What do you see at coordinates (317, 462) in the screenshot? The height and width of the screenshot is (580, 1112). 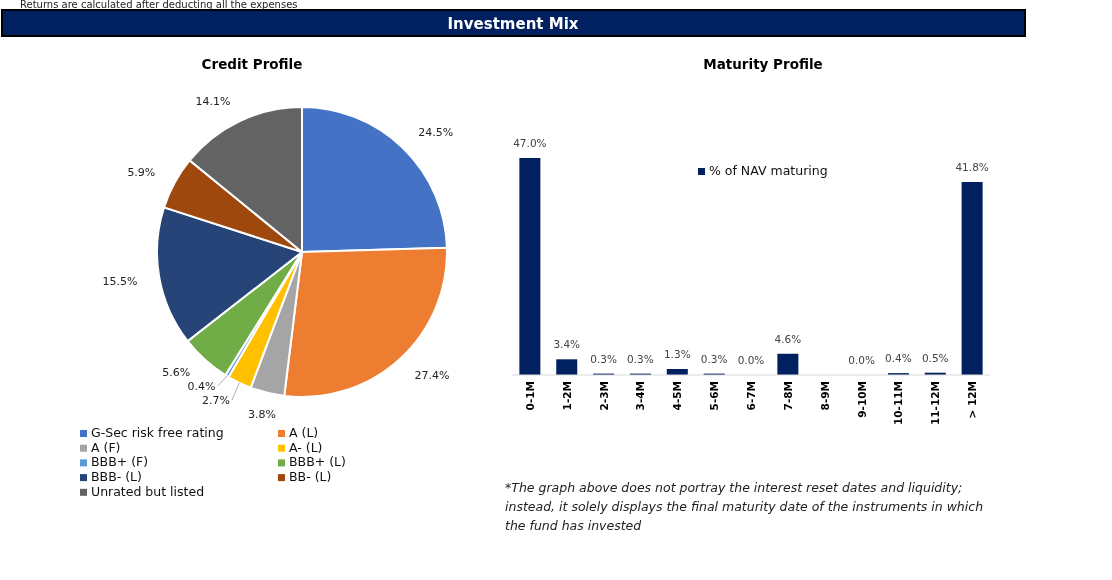 I see `legend-label: BBB+ (L)` at bounding box center [317, 462].